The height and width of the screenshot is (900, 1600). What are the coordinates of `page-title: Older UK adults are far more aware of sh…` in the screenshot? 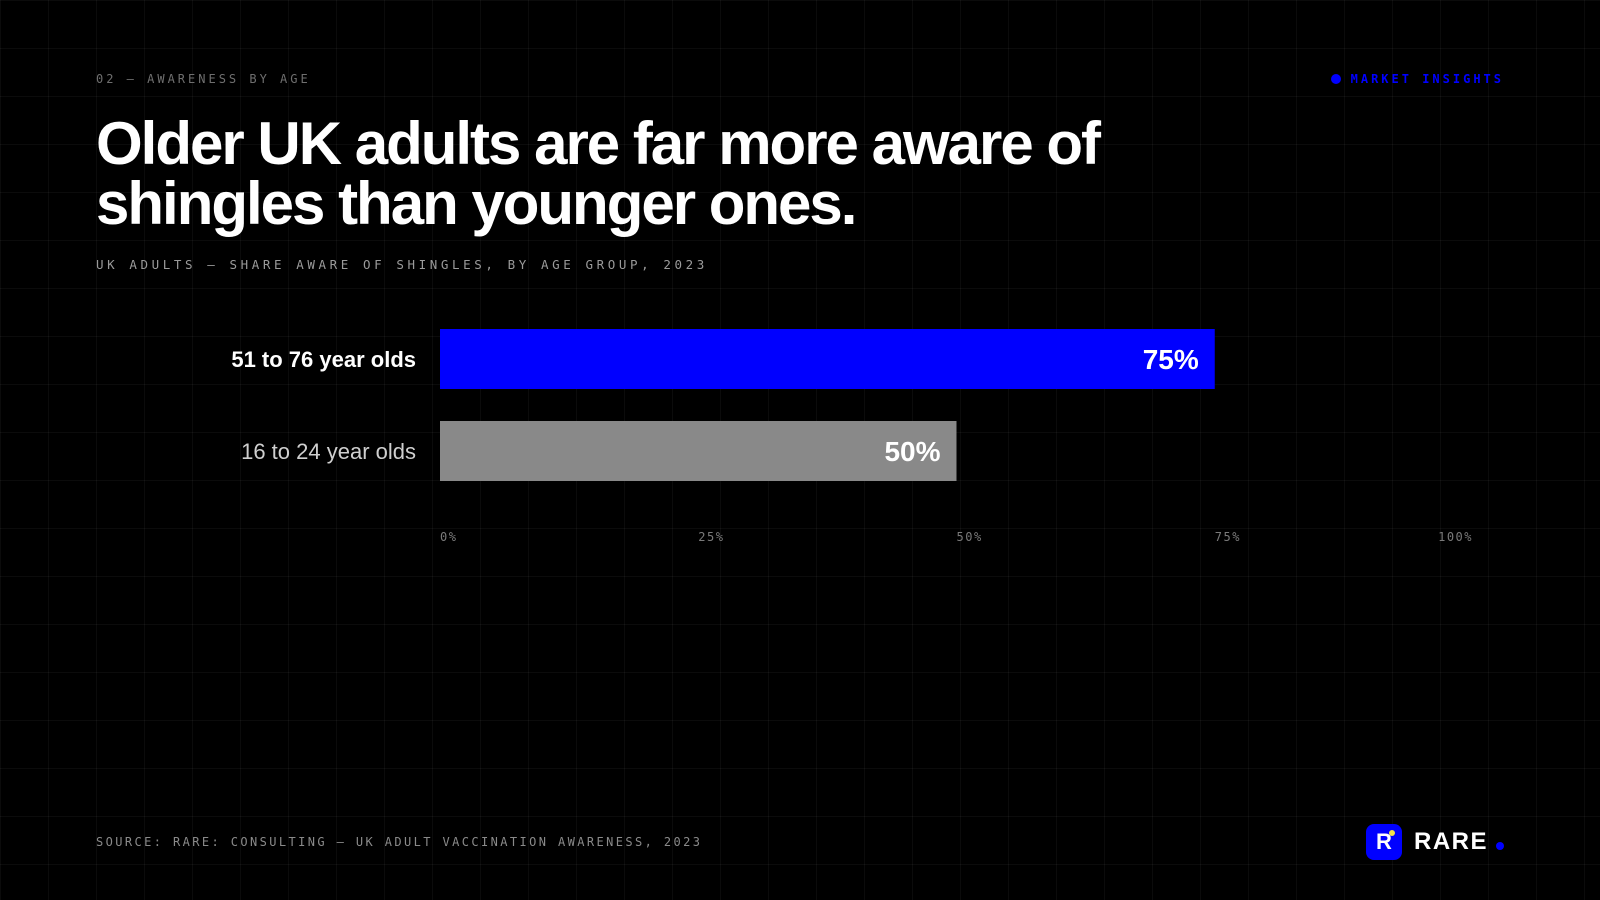 It's located at (598, 173).